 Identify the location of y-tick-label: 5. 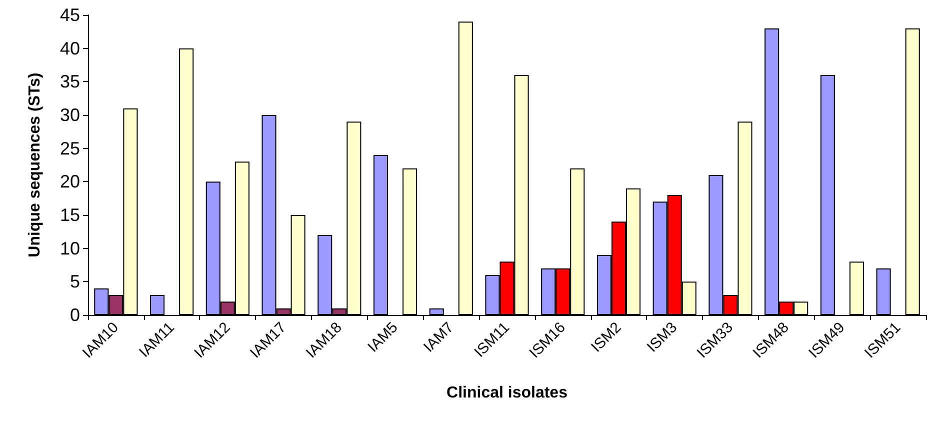
(75, 282).